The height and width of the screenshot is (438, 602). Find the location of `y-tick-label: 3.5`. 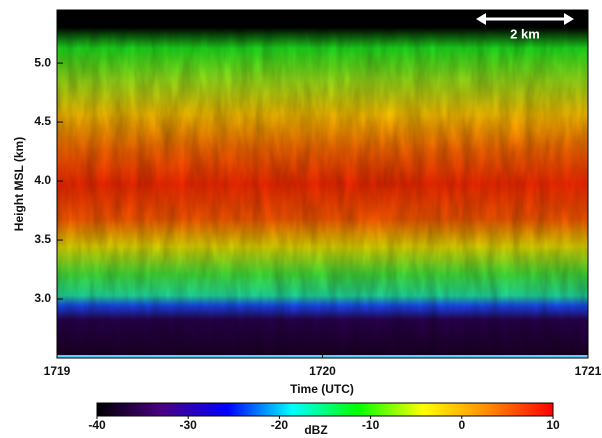

y-tick-label: 3.5 is located at coordinates (42, 239).